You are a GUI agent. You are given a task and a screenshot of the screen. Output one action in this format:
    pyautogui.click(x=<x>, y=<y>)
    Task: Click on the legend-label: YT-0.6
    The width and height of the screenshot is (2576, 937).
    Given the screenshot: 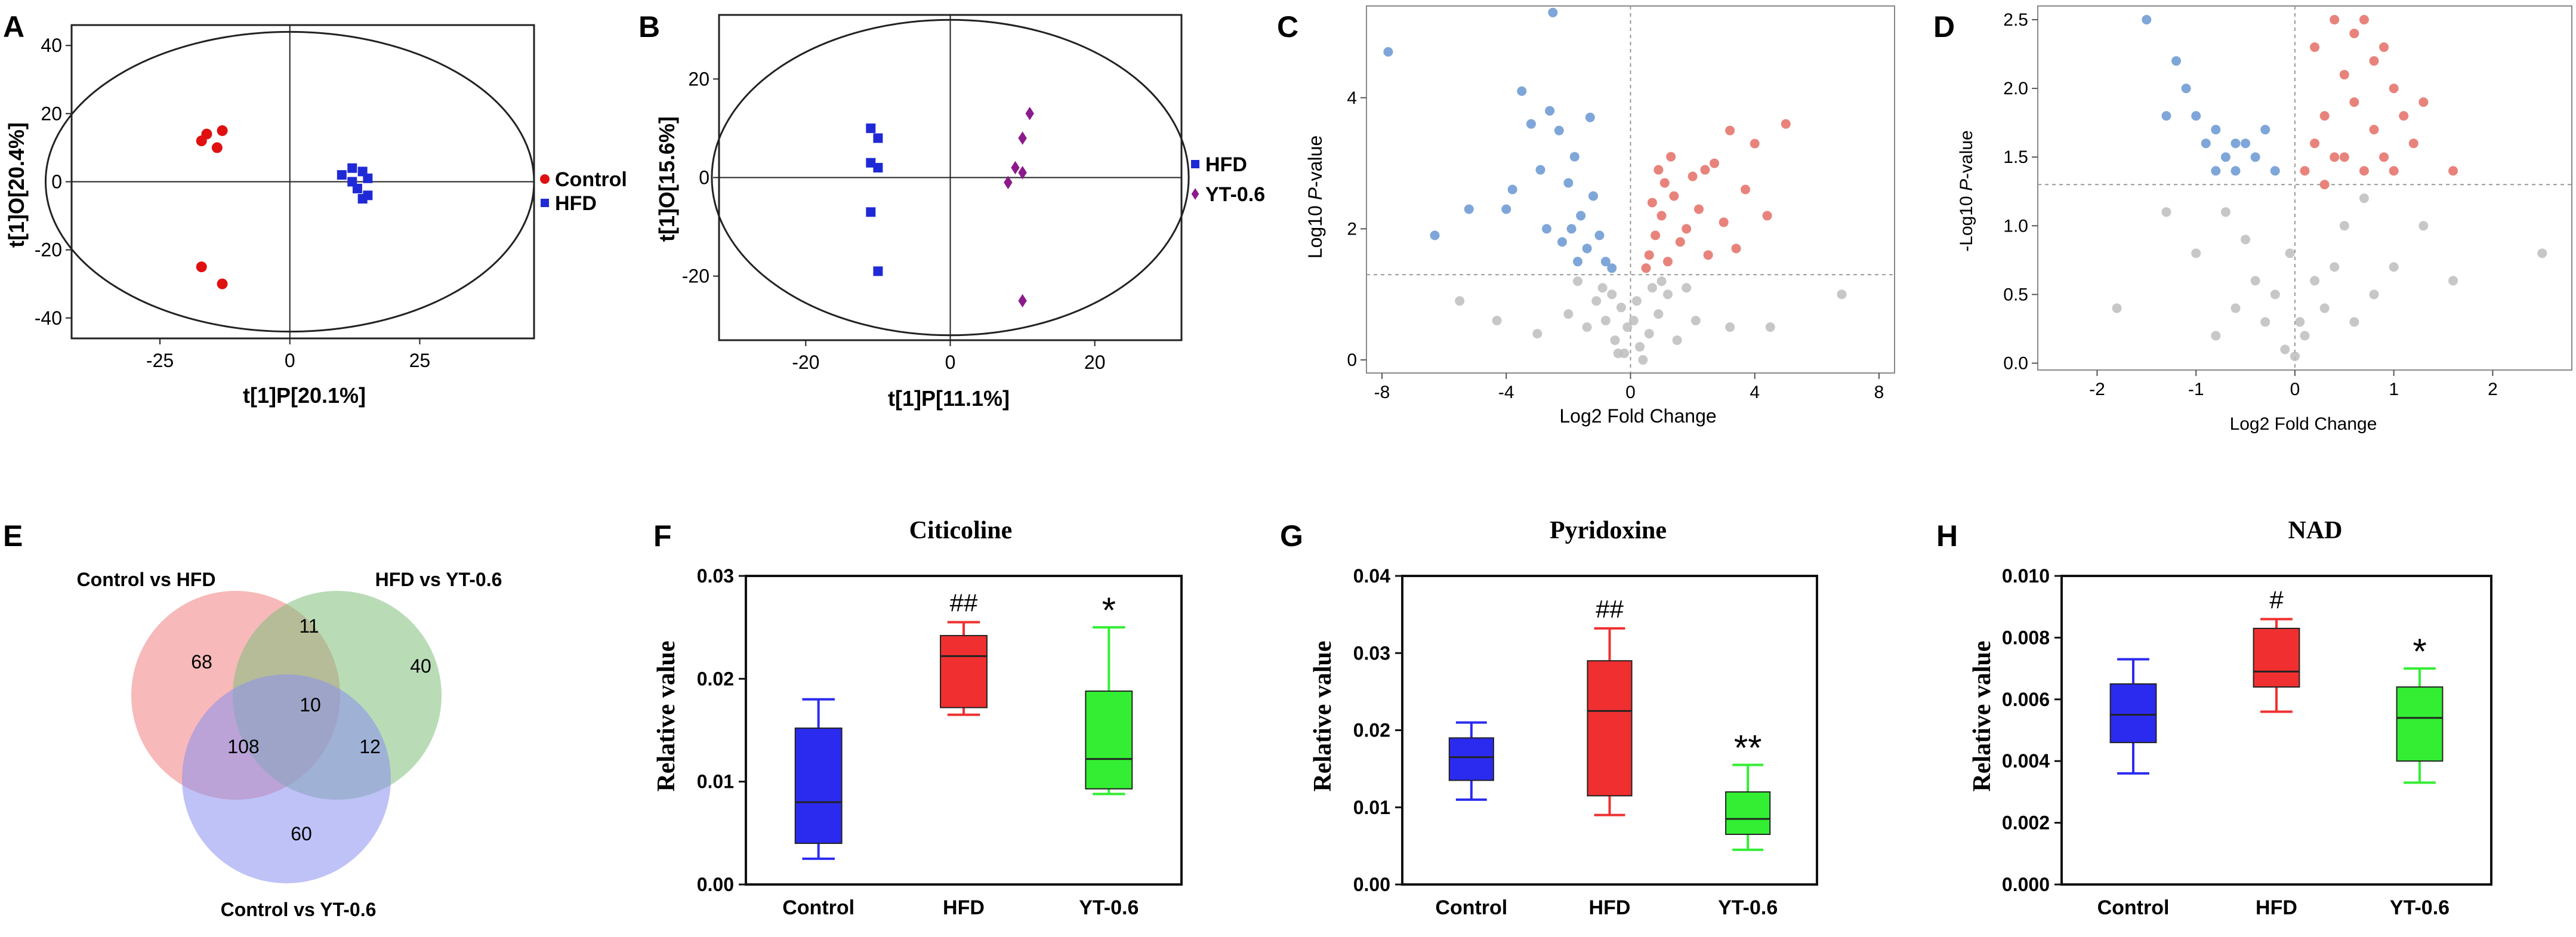 What is the action you would take?
    pyautogui.click(x=1235, y=194)
    